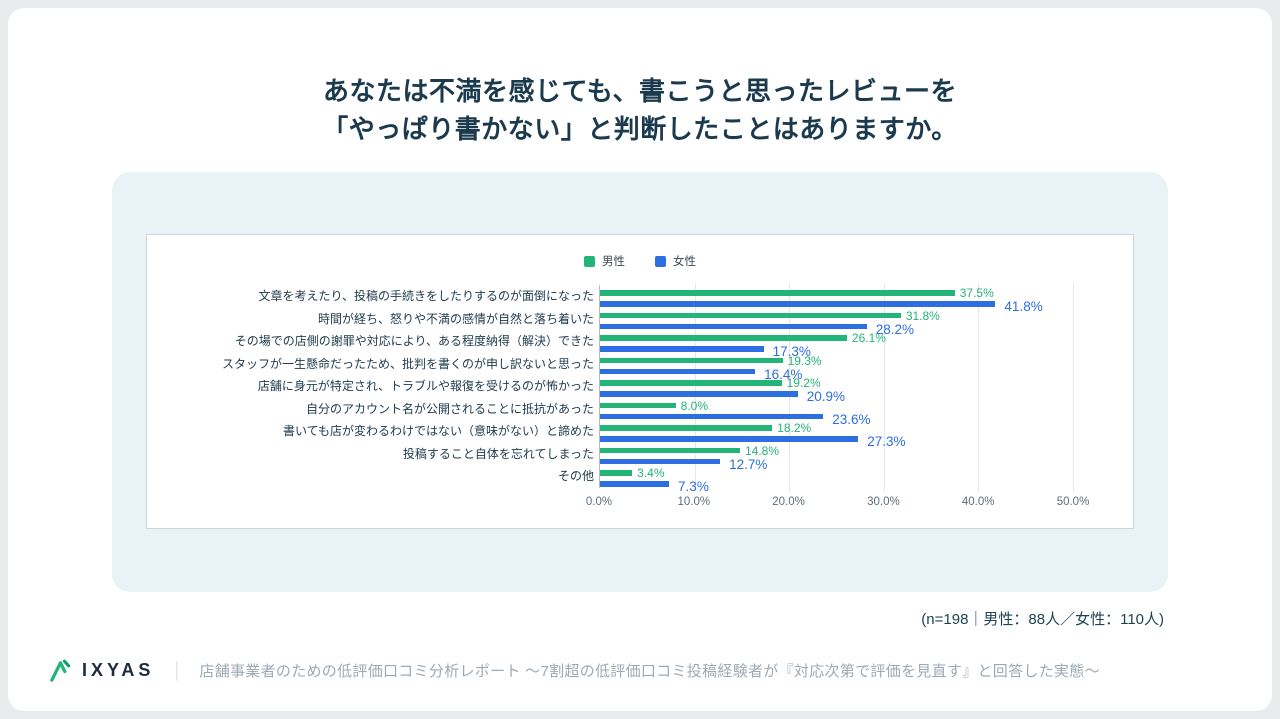  I want to click on category-label: スタッフが一生懸命だったため、批判を書くのが申し訳ないと思った, so click(407, 363).